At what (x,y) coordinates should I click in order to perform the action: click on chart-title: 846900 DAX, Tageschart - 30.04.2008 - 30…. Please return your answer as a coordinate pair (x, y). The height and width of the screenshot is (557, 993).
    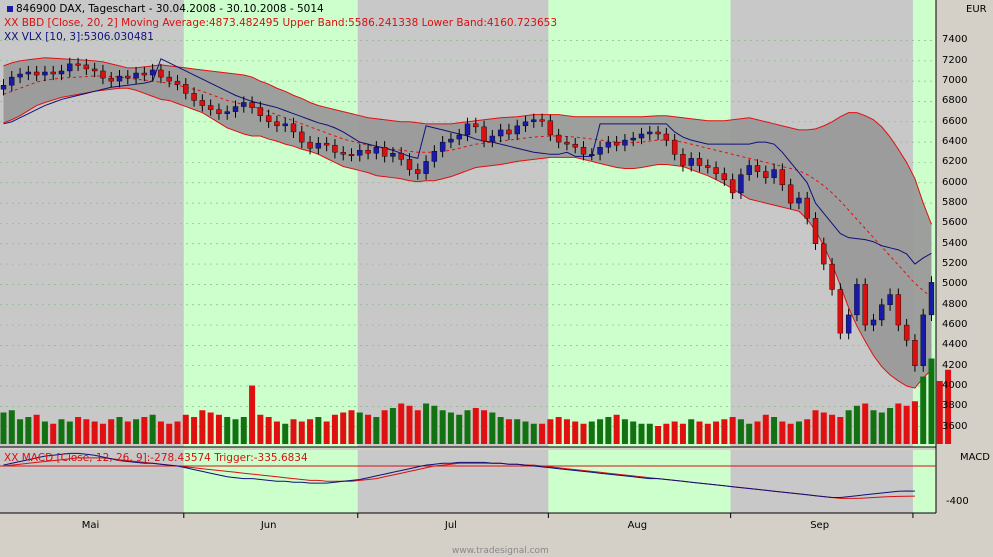
    Looking at the image, I should click on (165, 9).